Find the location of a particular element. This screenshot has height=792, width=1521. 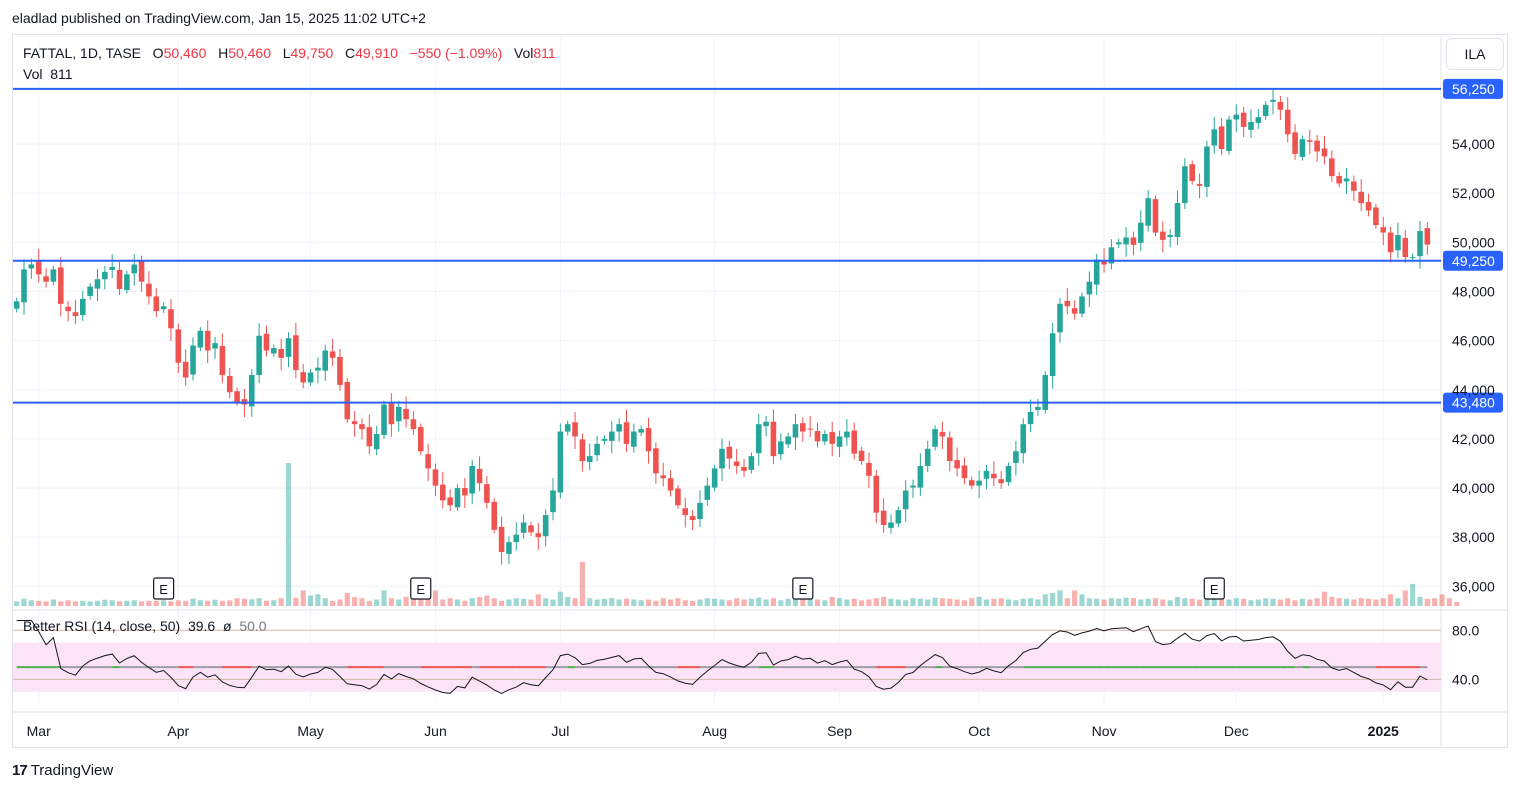

rsi-mid: 50.0 is located at coordinates (253, 626).